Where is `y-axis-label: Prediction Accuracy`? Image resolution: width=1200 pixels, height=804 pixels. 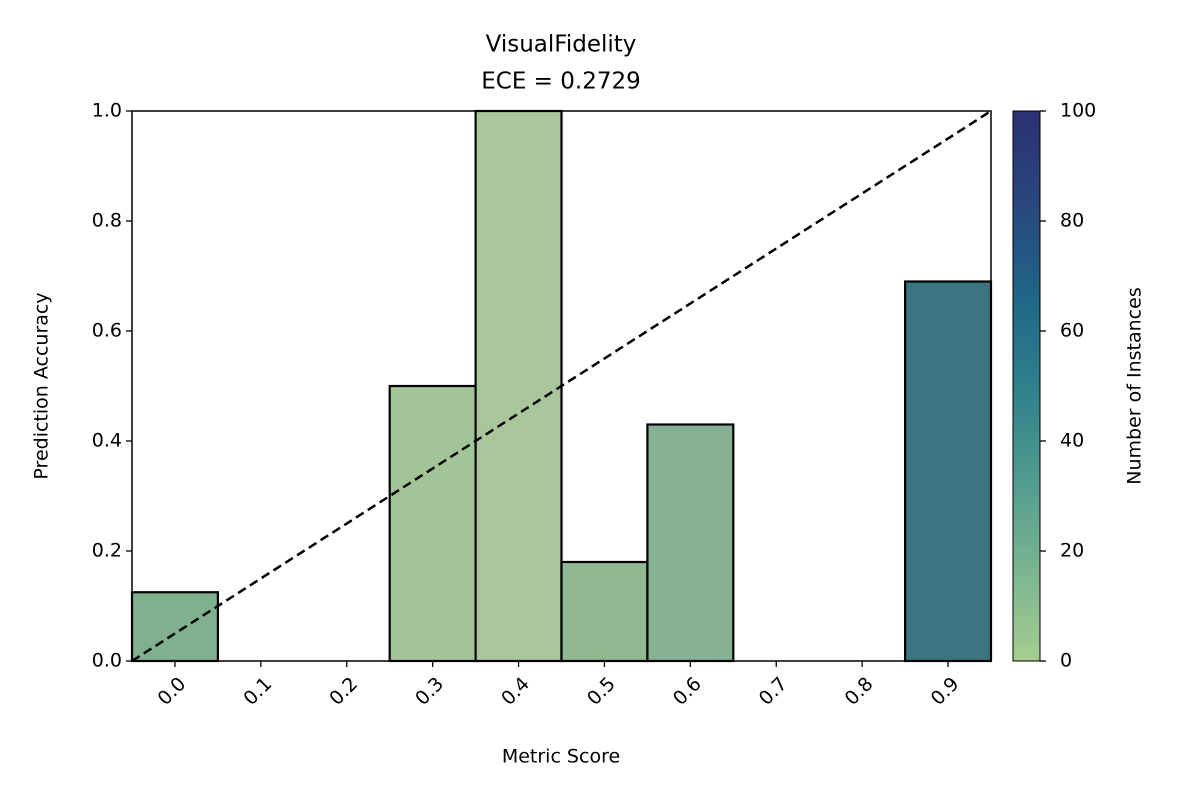
y-axis-label: Prediction Accuracy is located at coordinates (42, 385).